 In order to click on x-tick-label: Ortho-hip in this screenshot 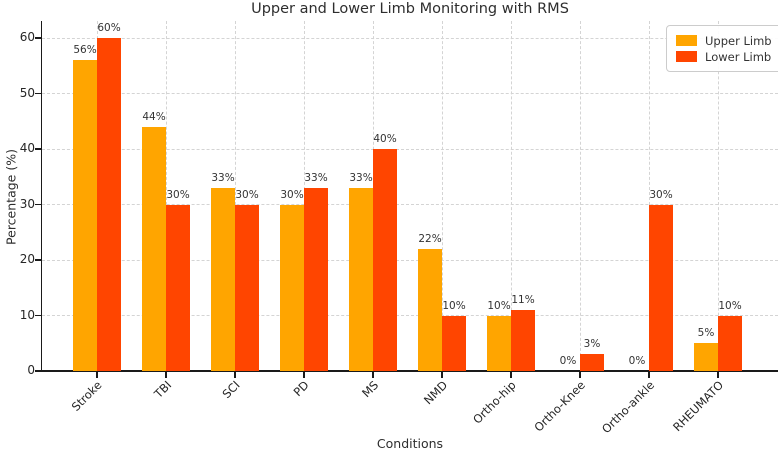, I will do `click(494, 402)`.